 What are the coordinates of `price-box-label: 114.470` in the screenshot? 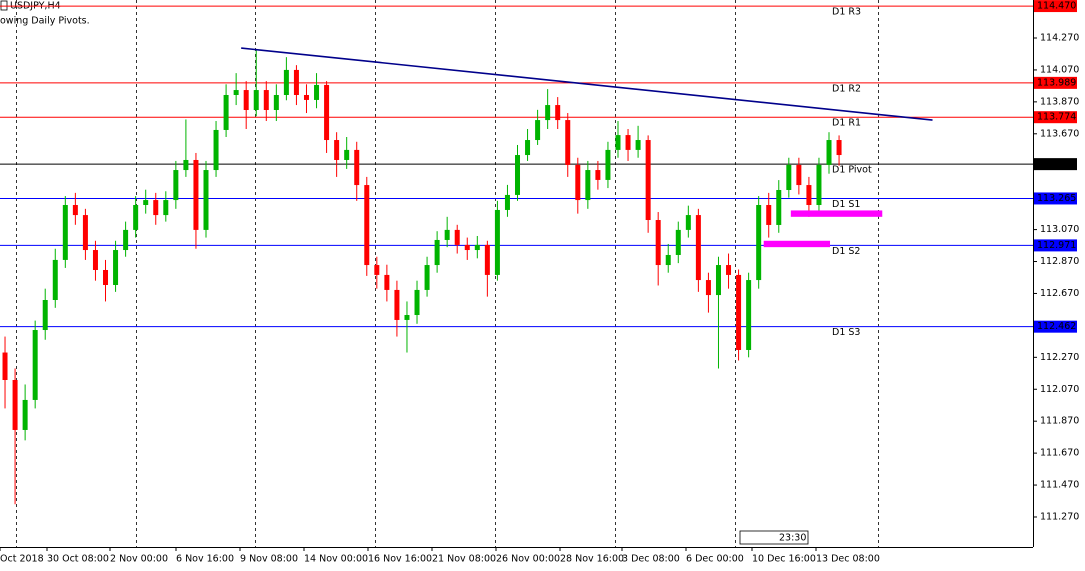 It's located at (1056, 6).